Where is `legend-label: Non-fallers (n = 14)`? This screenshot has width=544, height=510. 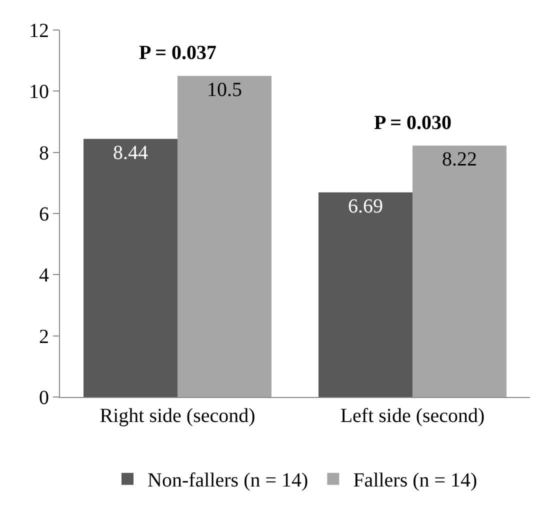 legend-label: Non-fallers (n = 14) is located at coordinates (228, 481).